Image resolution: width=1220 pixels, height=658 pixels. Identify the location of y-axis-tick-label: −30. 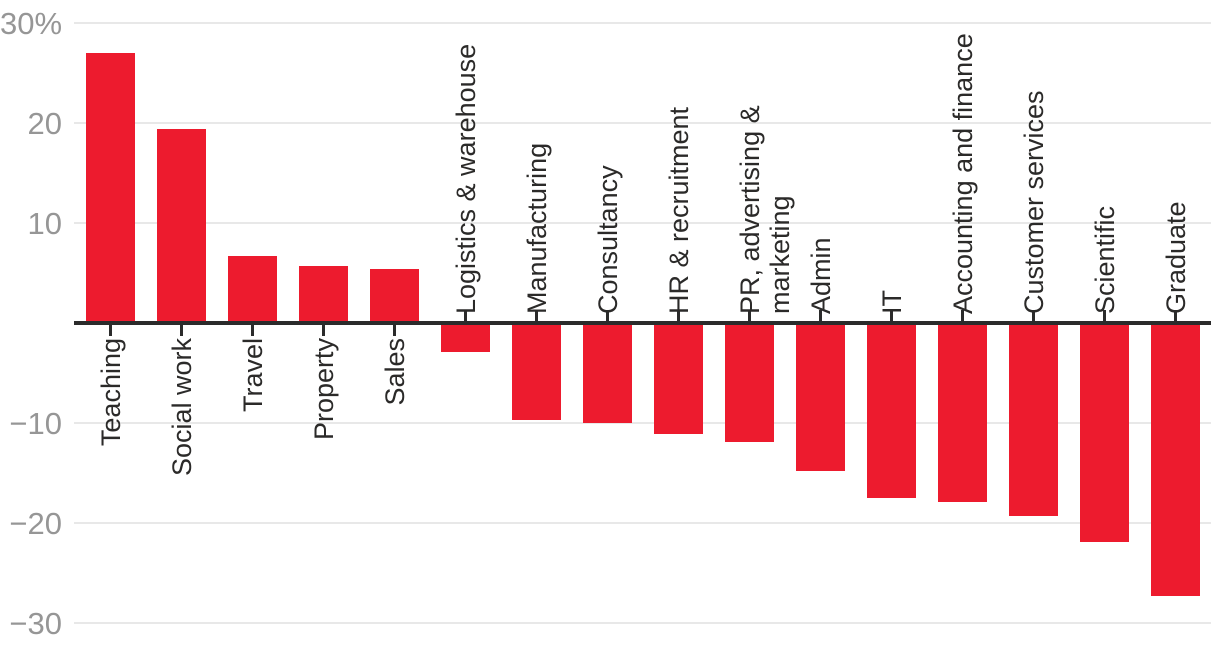
(35, 623).